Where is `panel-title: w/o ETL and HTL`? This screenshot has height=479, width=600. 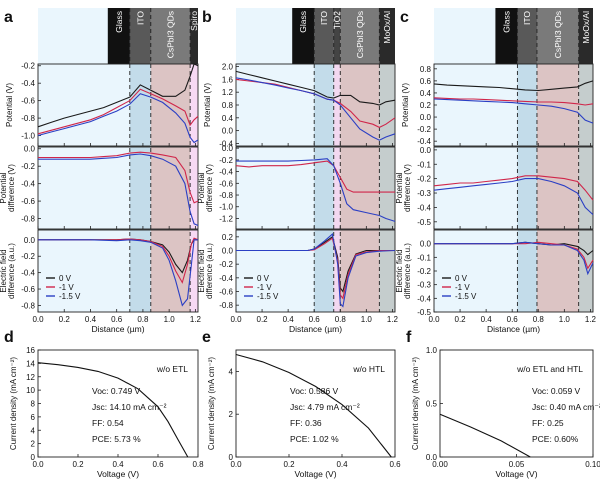 panel-title: w/o ETL and HTL is located at coordinates (549, 369).